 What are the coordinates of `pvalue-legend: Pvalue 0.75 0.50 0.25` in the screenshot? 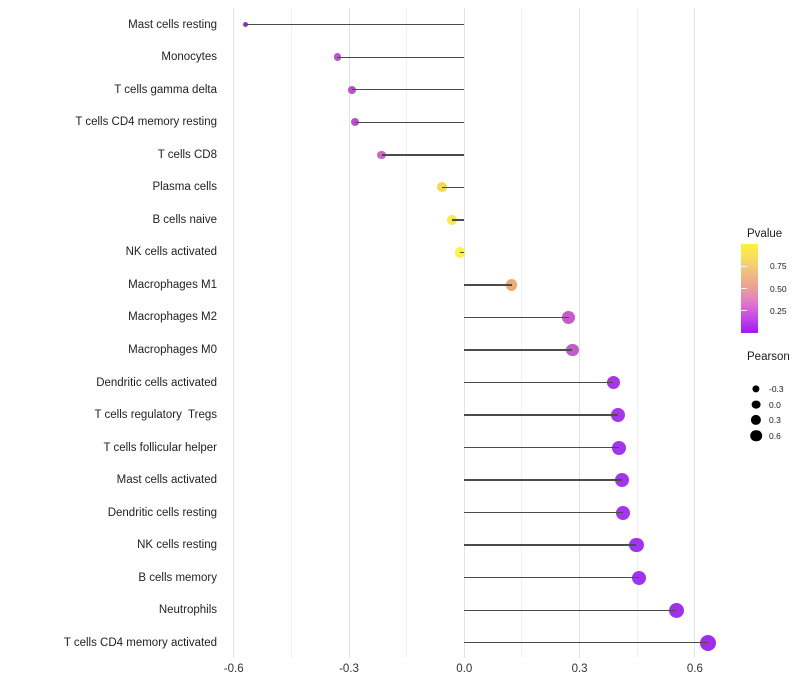 It's located at (770, 280).